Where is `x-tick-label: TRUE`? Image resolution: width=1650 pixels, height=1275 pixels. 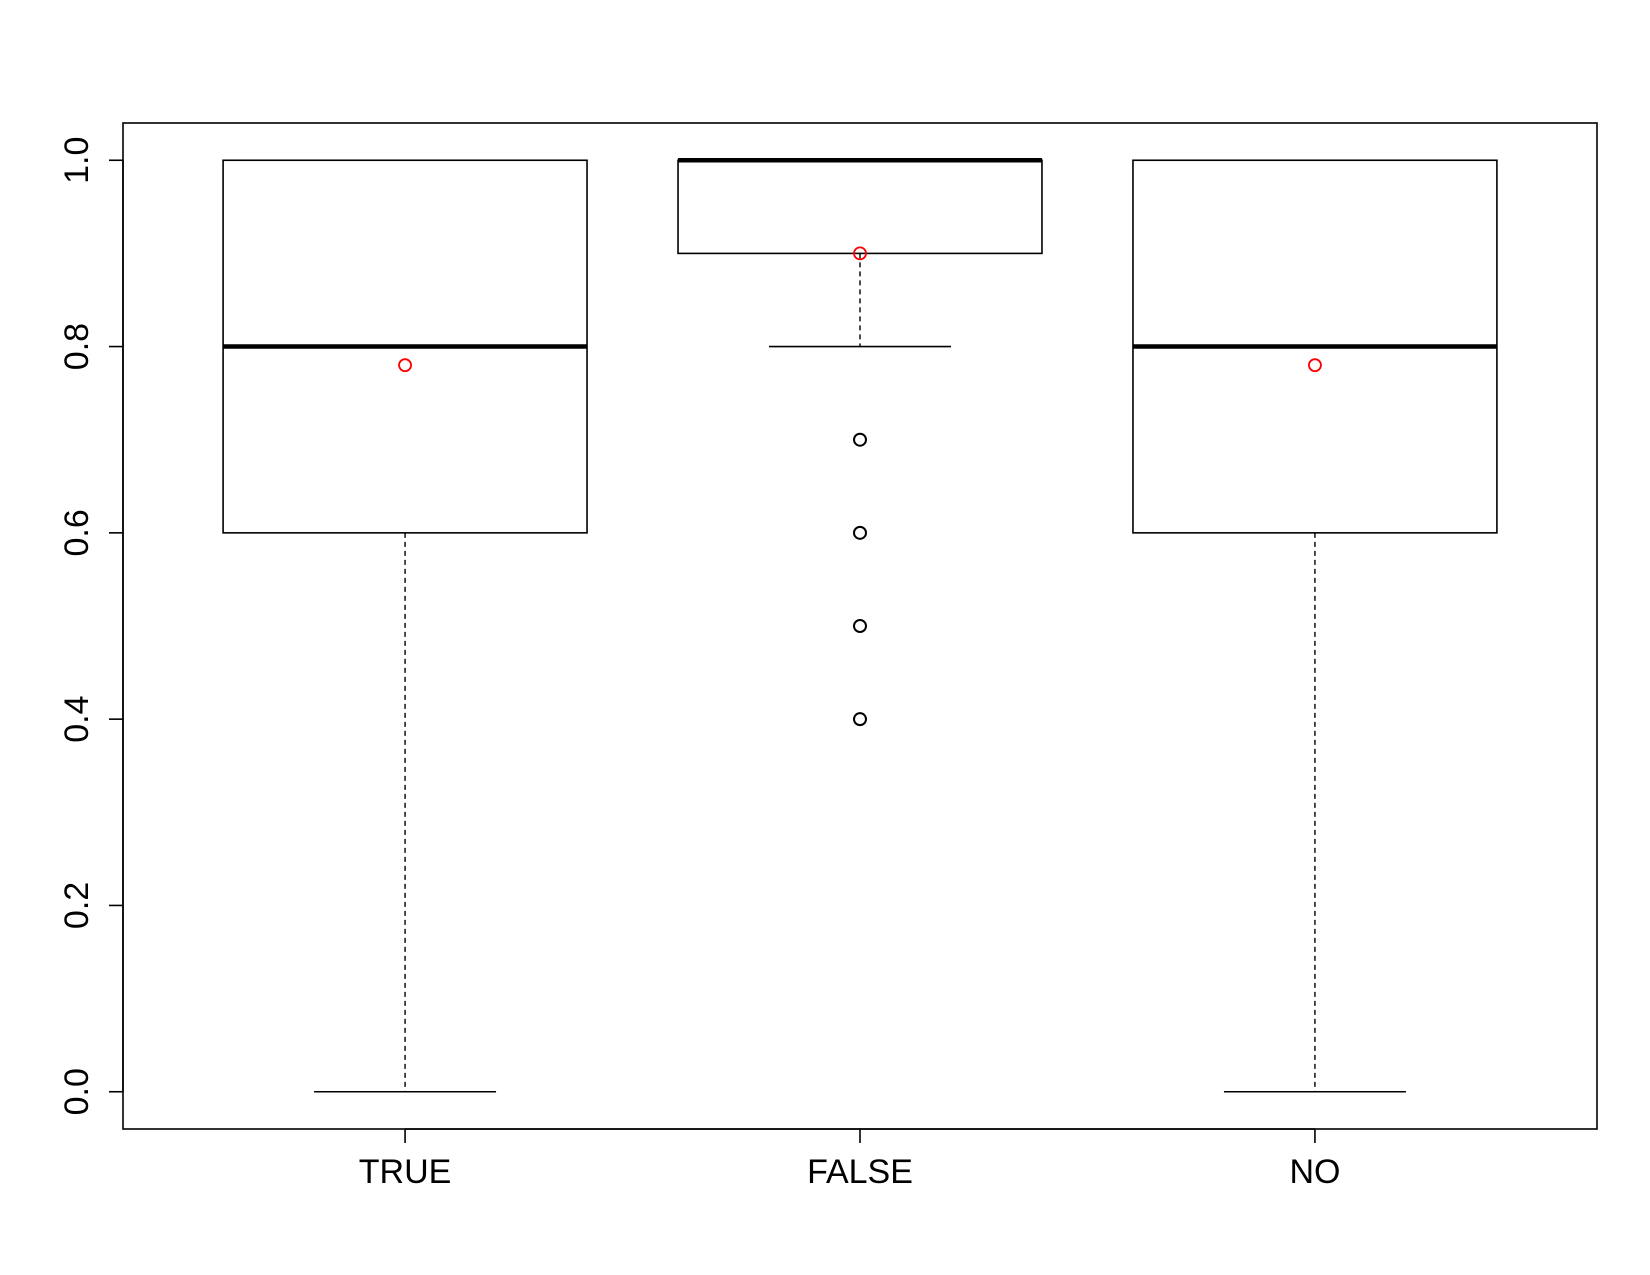
x-tick-label: TRUE is located at coordinates (405, 1172).